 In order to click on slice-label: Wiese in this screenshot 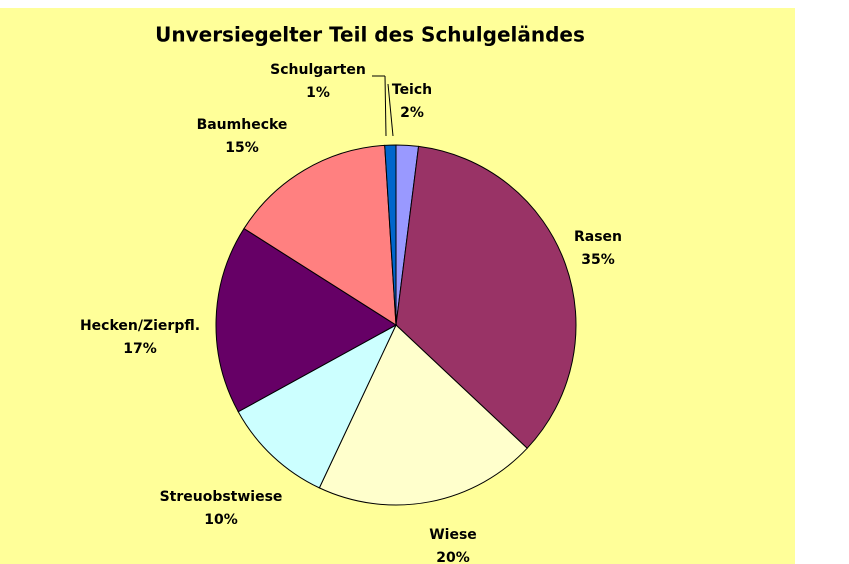, I will do `click(453, 535)`.